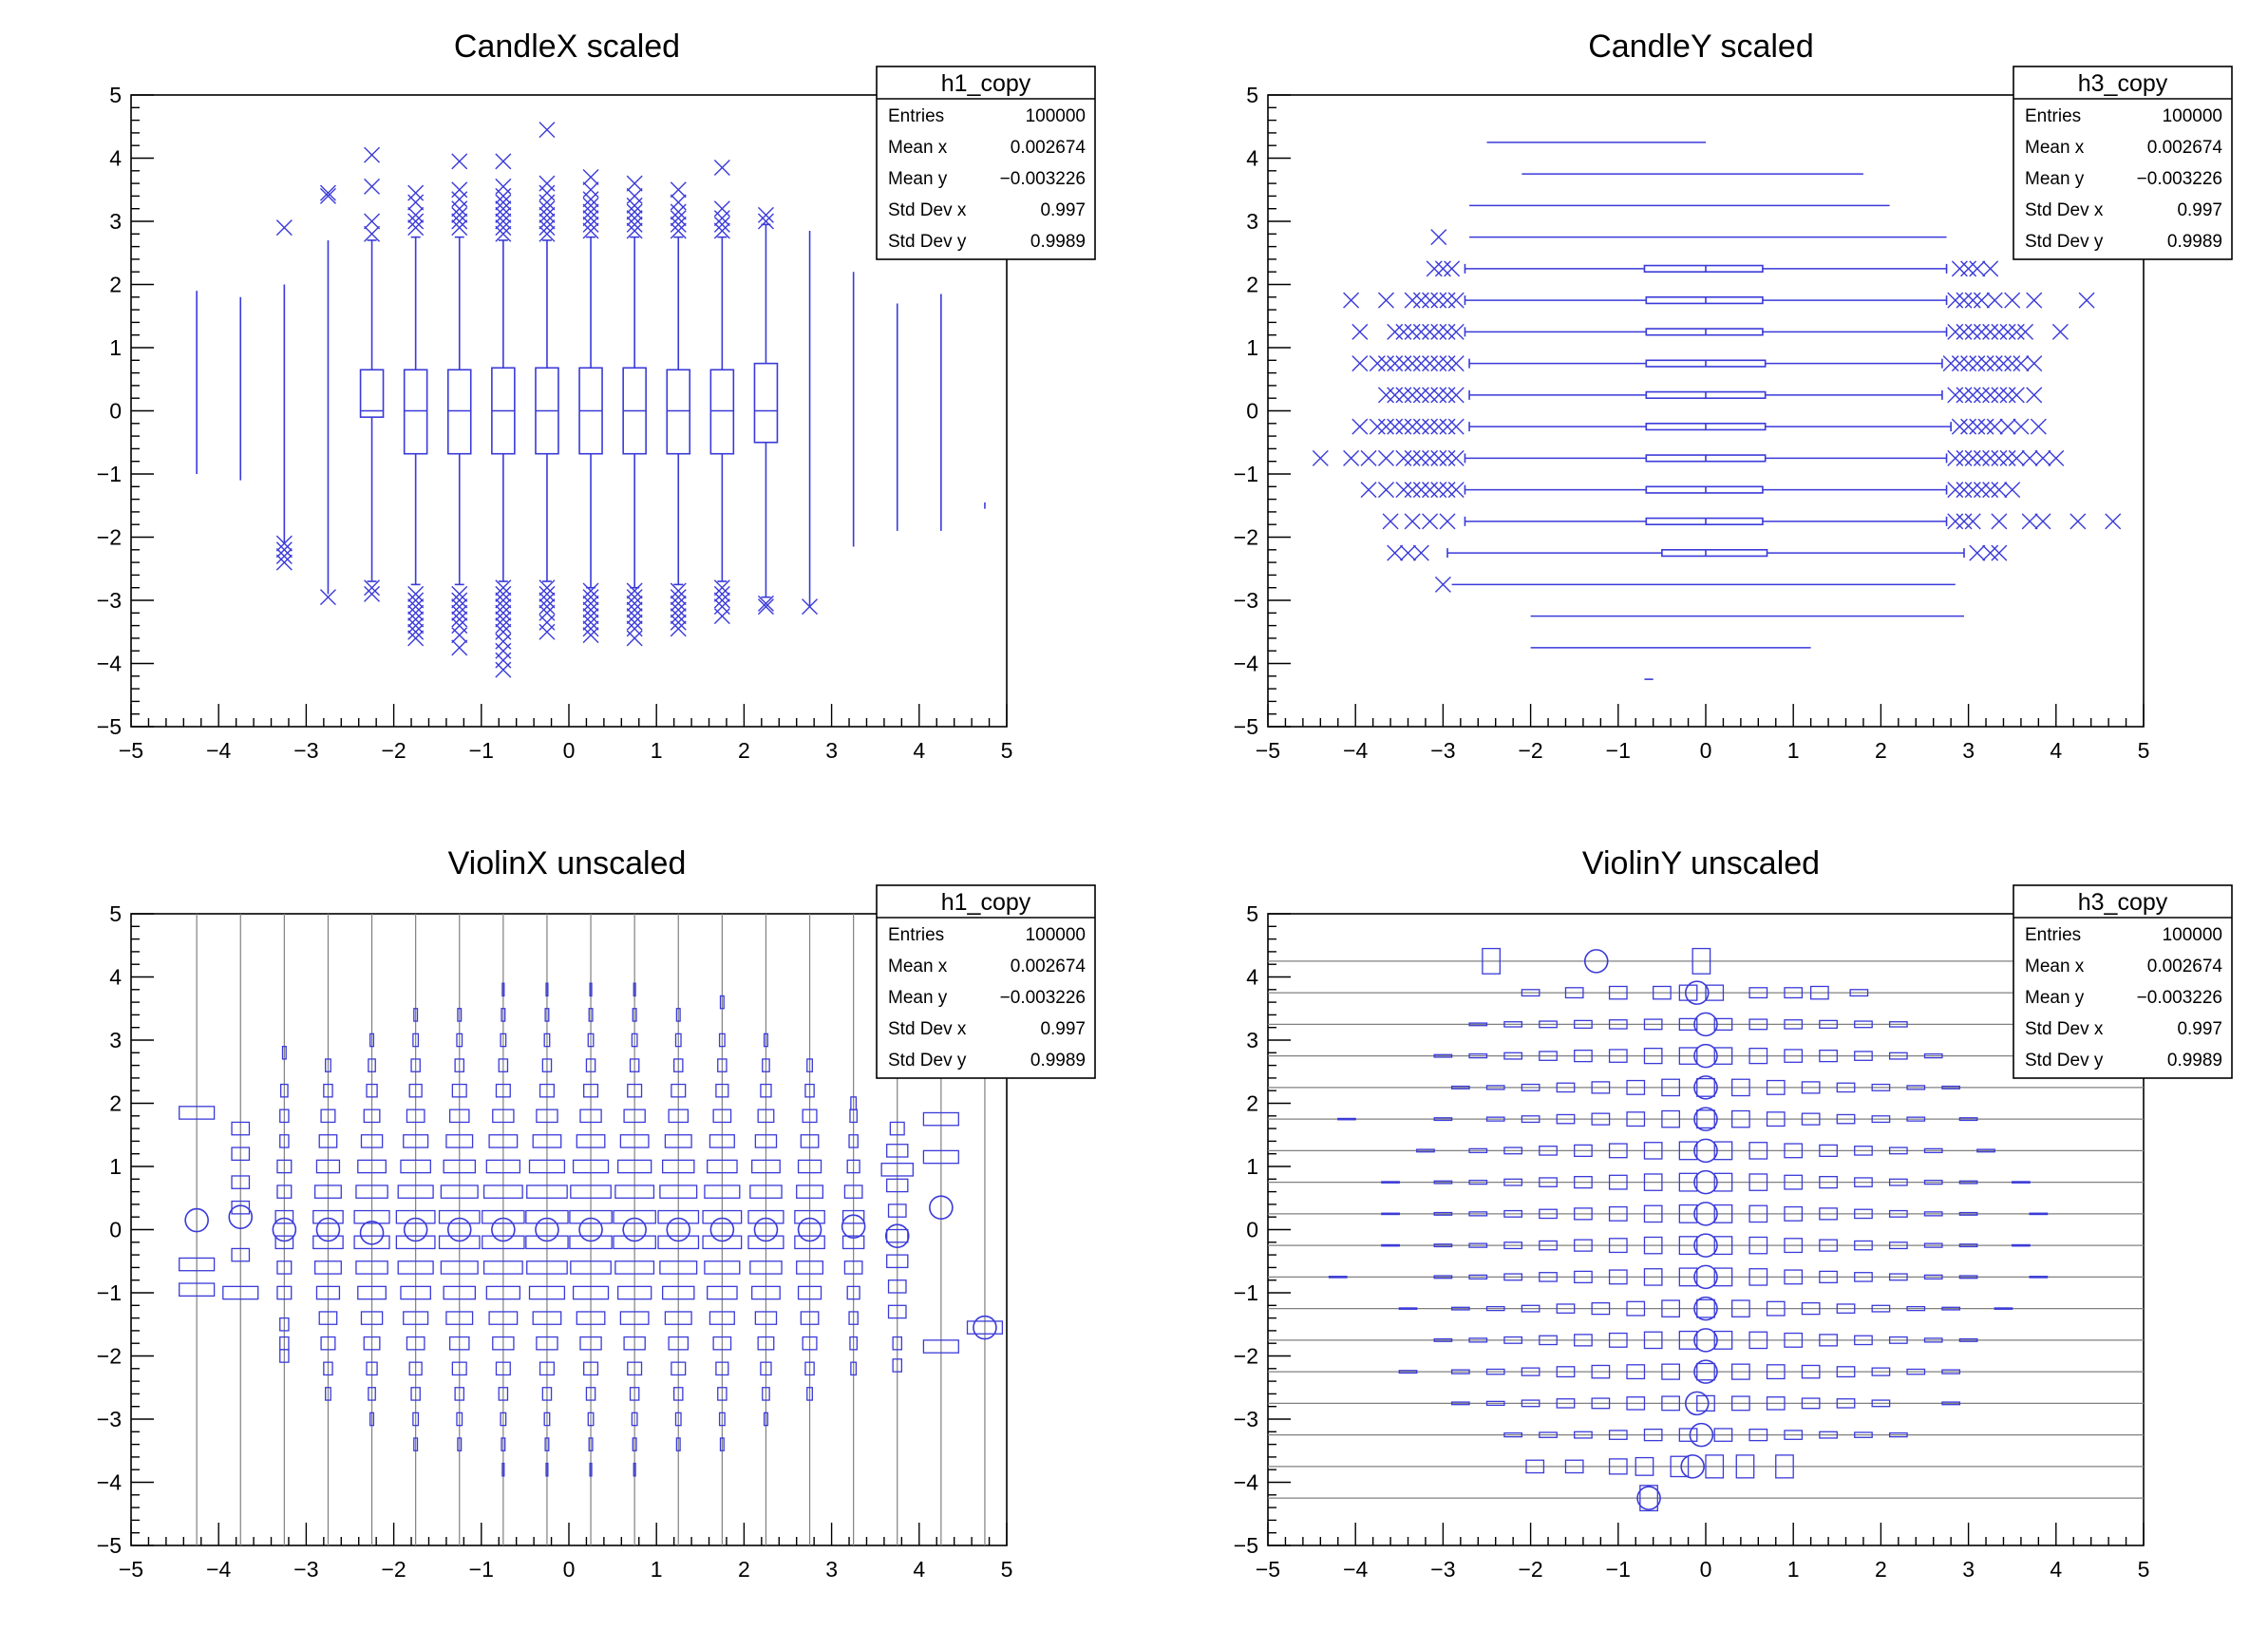  I want to click on y-tick-label: 4, so click(1252, 977).